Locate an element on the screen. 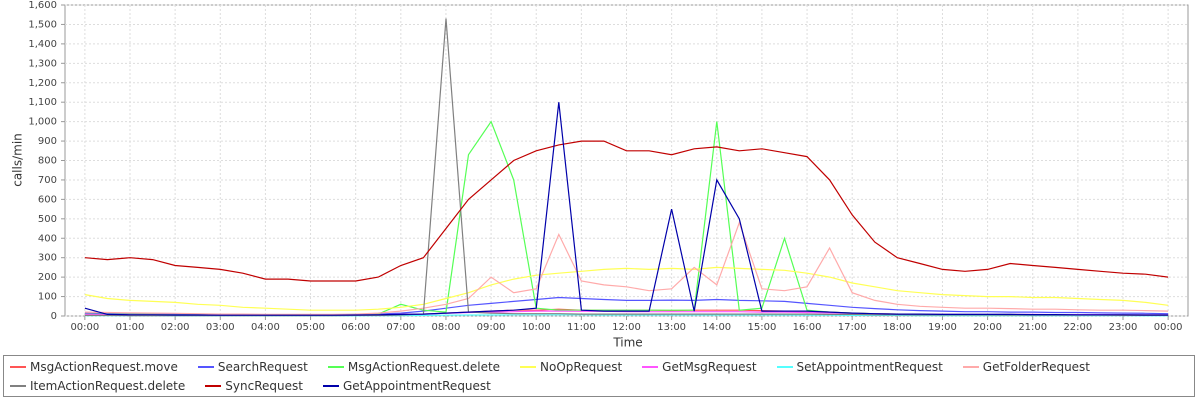  x-tick-label: 09:00 is located at coordinates (491, 327).